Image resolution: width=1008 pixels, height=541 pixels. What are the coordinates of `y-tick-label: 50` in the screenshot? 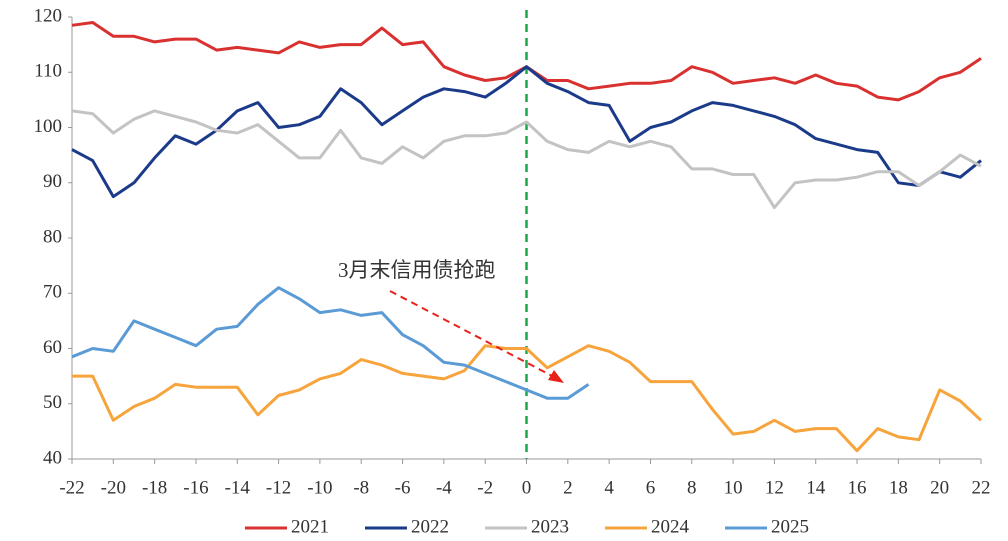 It's located at (52, 402).